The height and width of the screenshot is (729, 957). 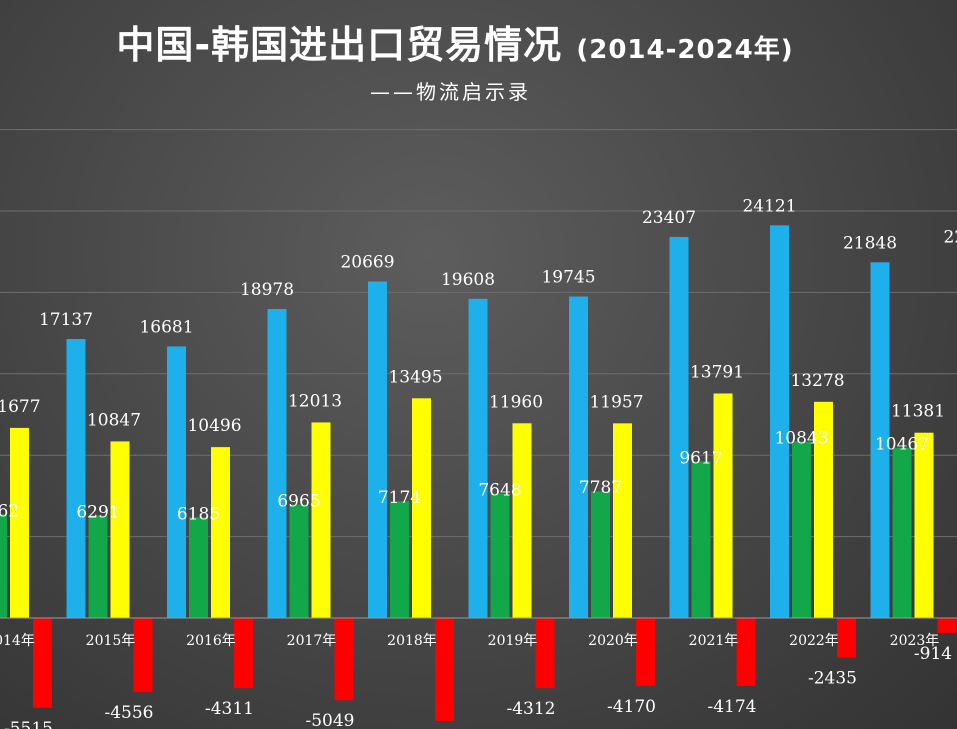 I want to click on data-label-red: -4556, so click(x=128, y=713).